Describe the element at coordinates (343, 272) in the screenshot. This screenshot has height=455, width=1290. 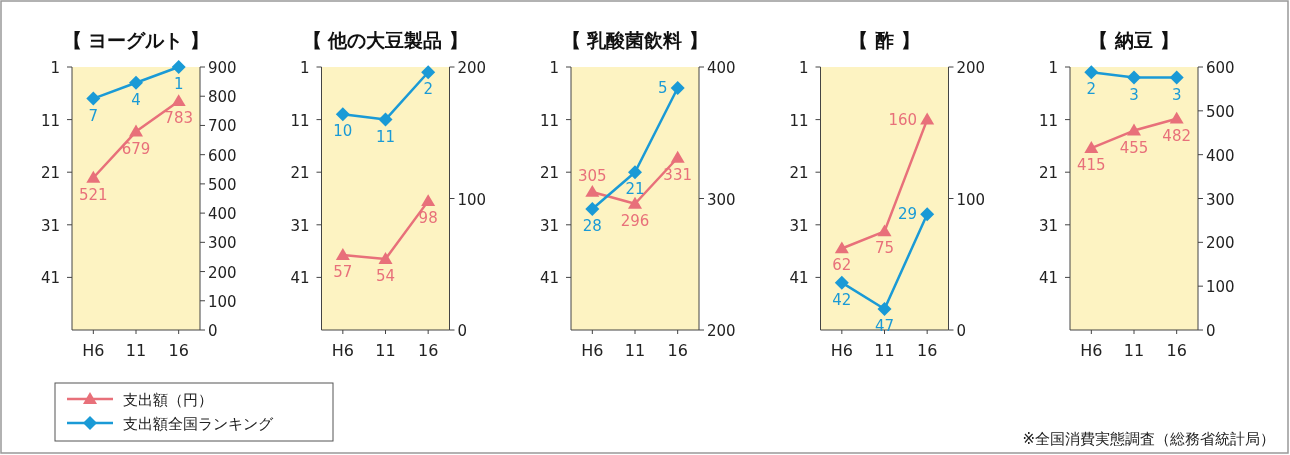
I see `data-label: 57` at that location.